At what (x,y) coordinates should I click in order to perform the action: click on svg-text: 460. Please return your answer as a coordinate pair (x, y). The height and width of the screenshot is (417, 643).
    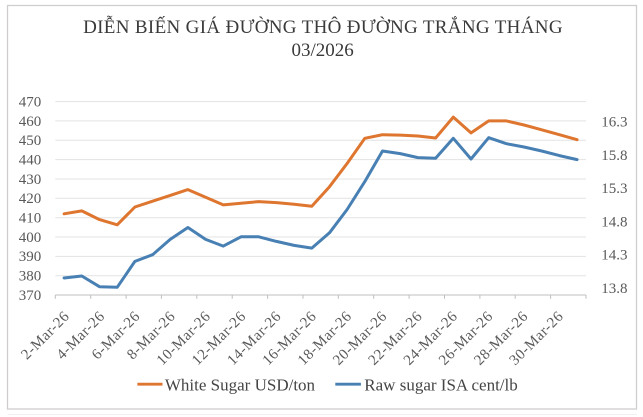
    Looking at the image, I should click on (30, 122).